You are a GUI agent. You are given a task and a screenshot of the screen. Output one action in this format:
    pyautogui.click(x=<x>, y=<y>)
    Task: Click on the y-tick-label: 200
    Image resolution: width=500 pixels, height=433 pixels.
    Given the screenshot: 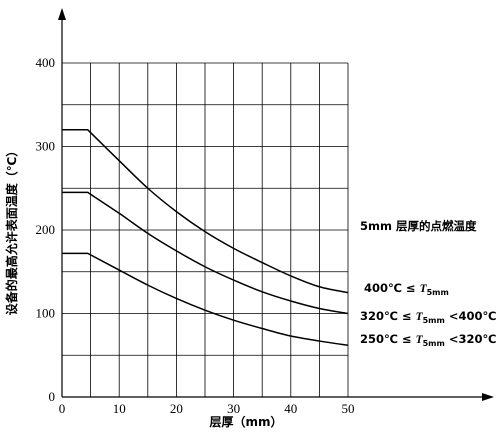 What is the action you would take?
    pyautogui.click(x=46, y=229)
    